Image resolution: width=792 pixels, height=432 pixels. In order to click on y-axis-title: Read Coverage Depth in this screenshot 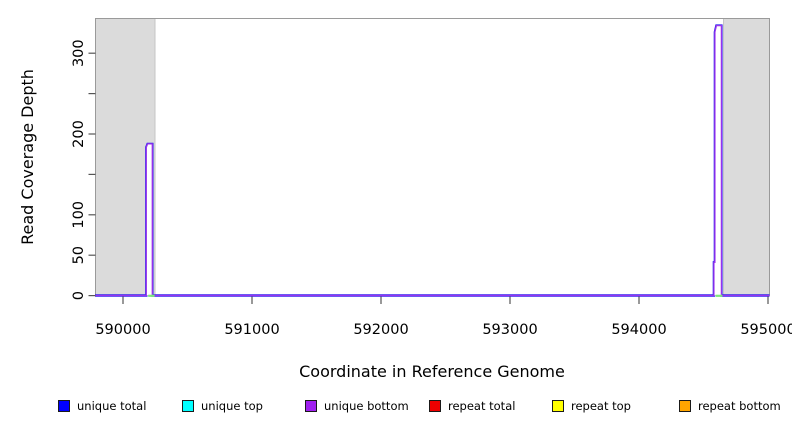, I will do `click(27, 157)`.